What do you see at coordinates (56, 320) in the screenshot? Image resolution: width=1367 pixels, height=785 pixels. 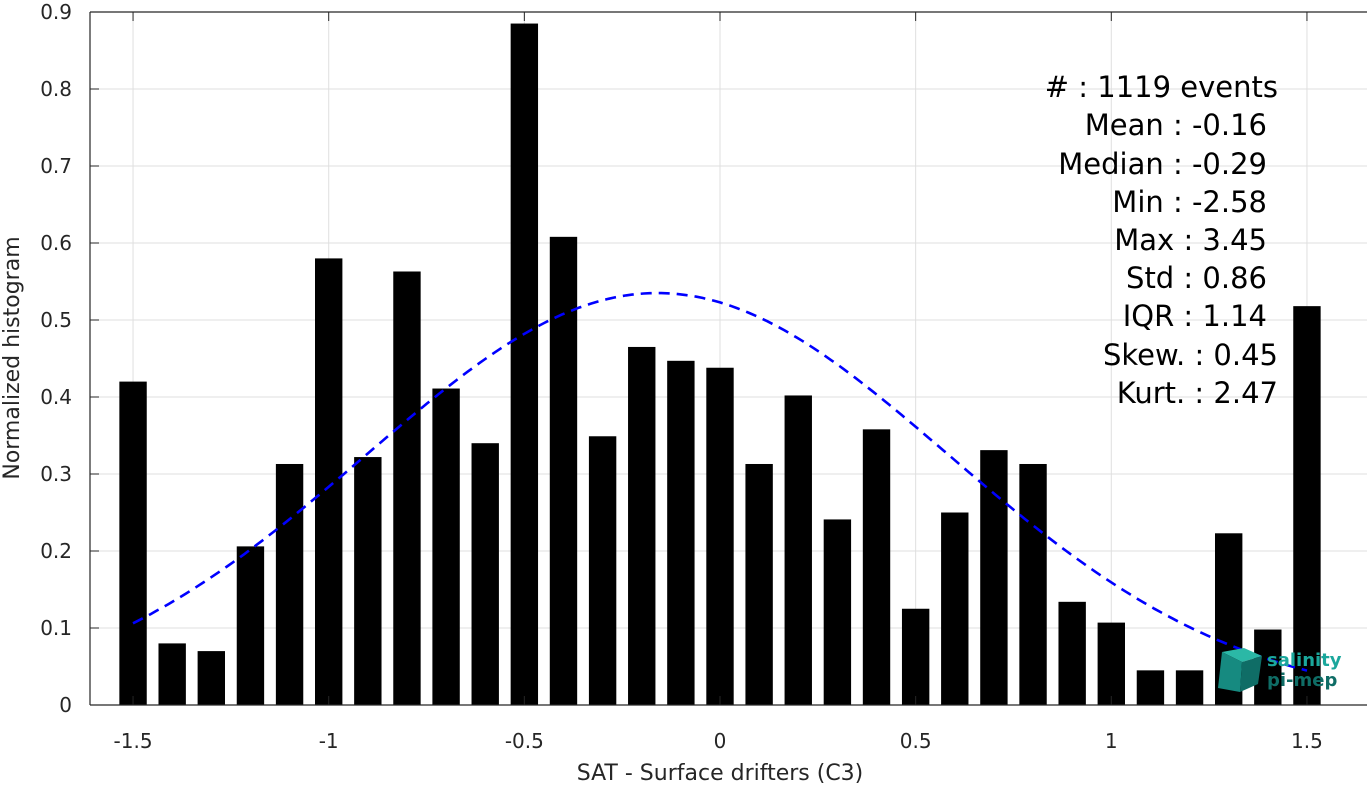 I see `y-tick-label-5: 0.5` at bounding box center [56, 320].